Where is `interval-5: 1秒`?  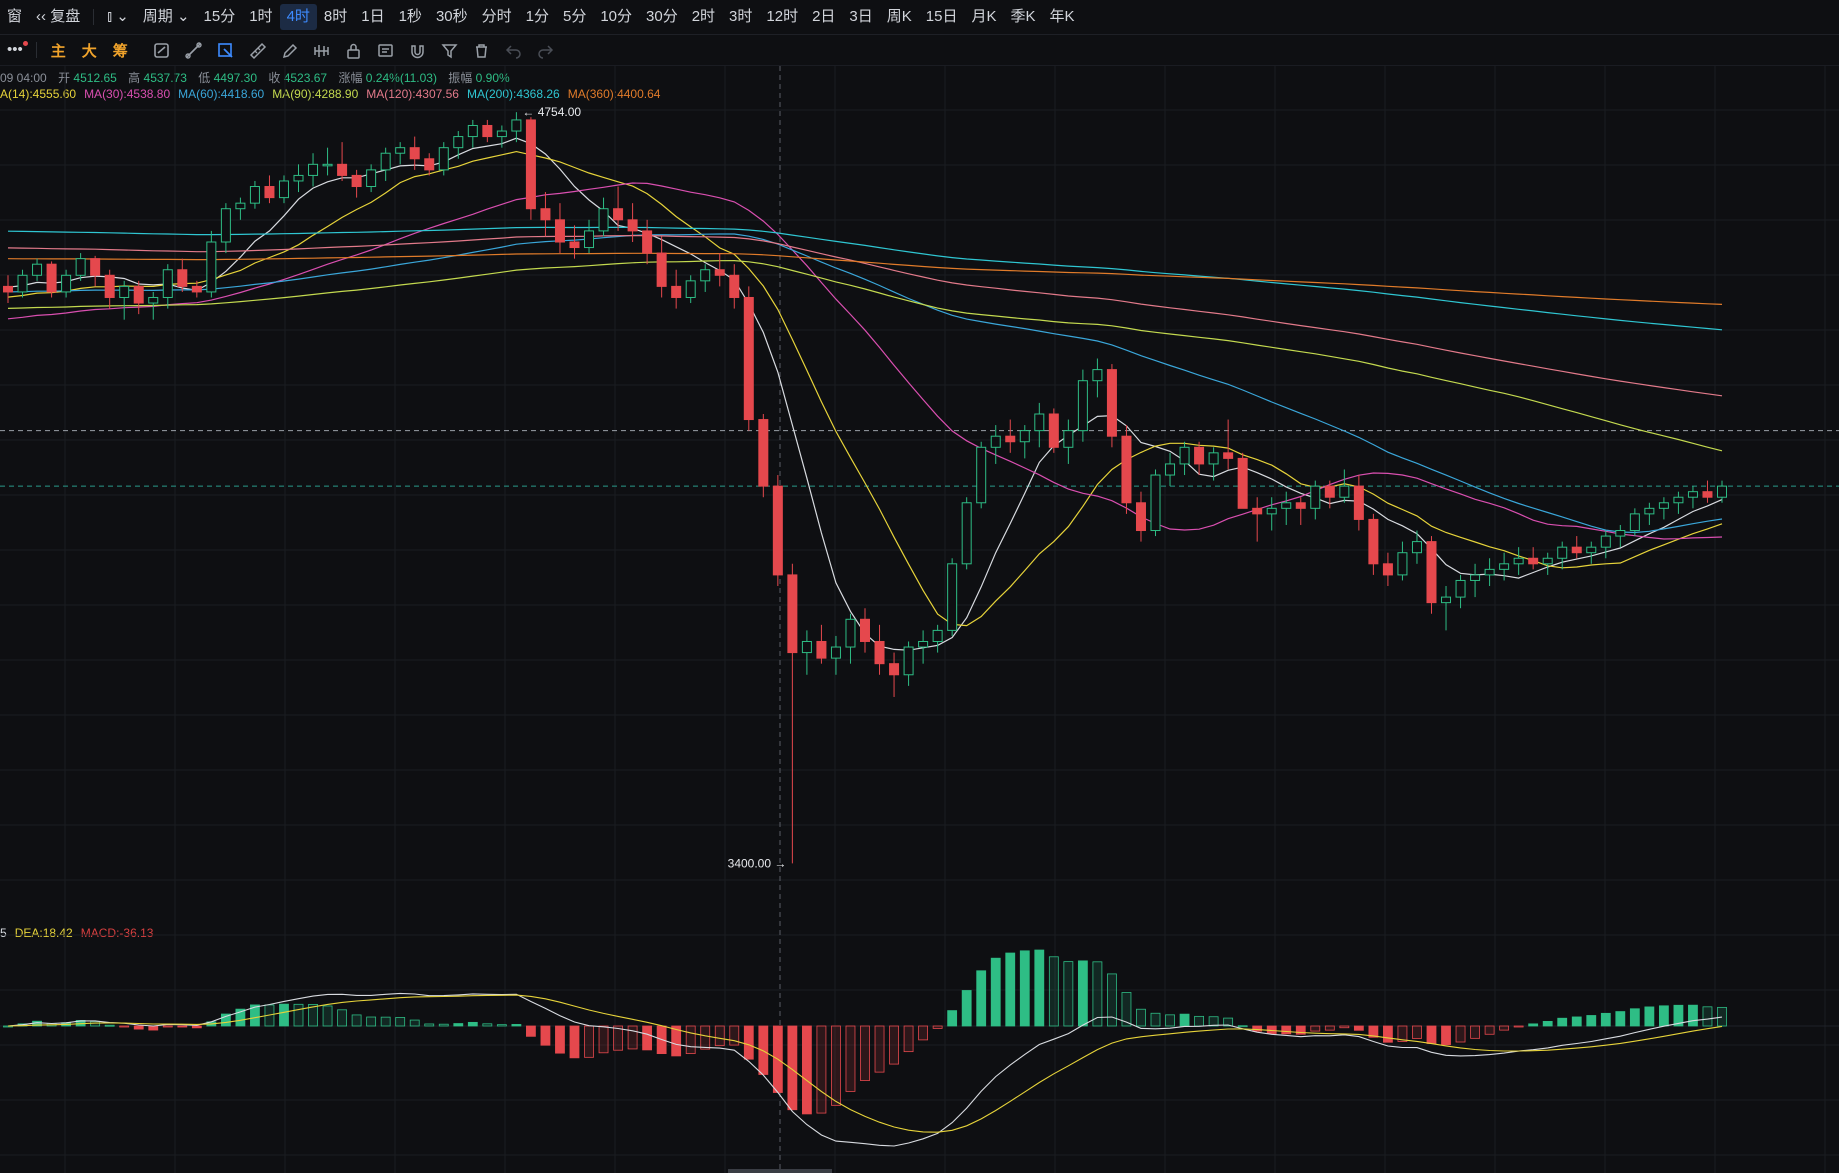
interval-5: 1秒 is located at coordinates (410, 16).